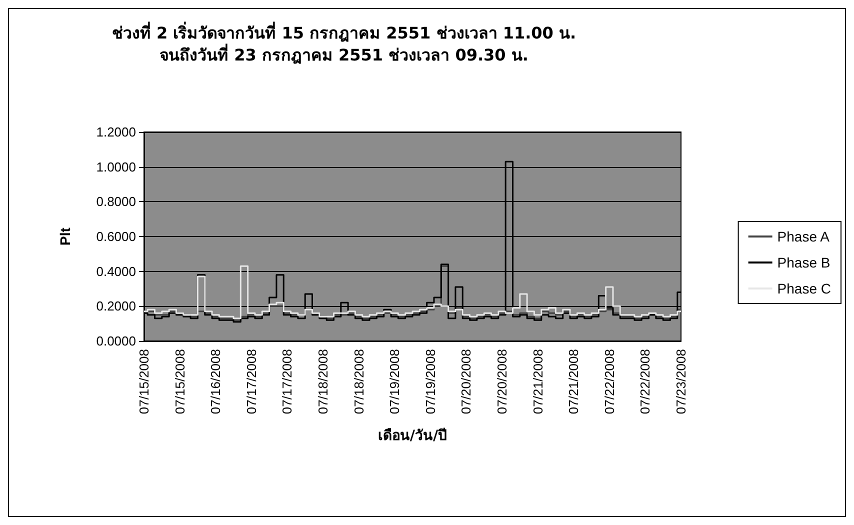 The height and width of the screenshot is (525, 854). What do you see at coordinates (804, 288) in the screenshot?
I see `legend-label: Phase C` at bounding box center [804, 288].